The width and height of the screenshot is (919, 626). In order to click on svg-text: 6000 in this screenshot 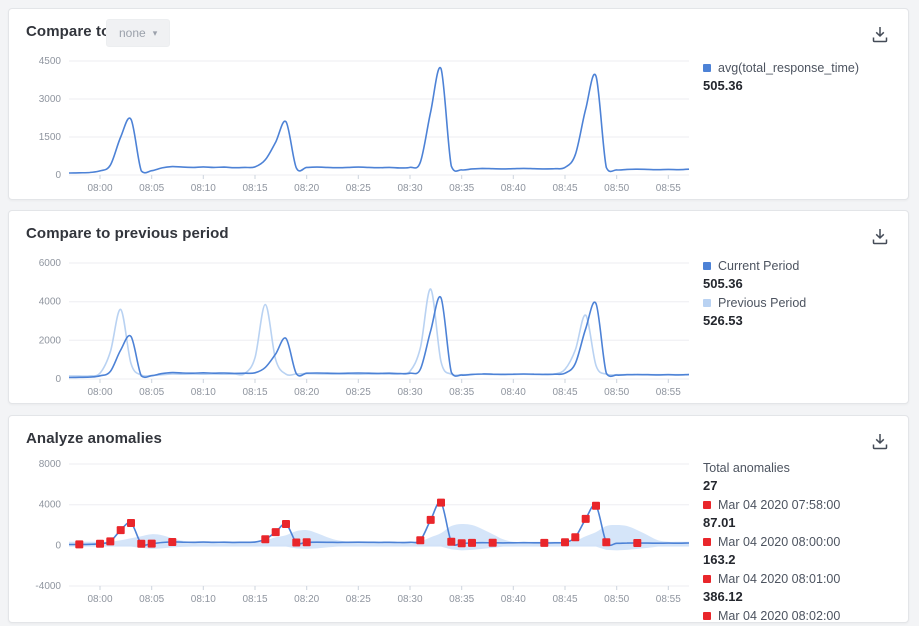, I will do `click(50, 263)`.